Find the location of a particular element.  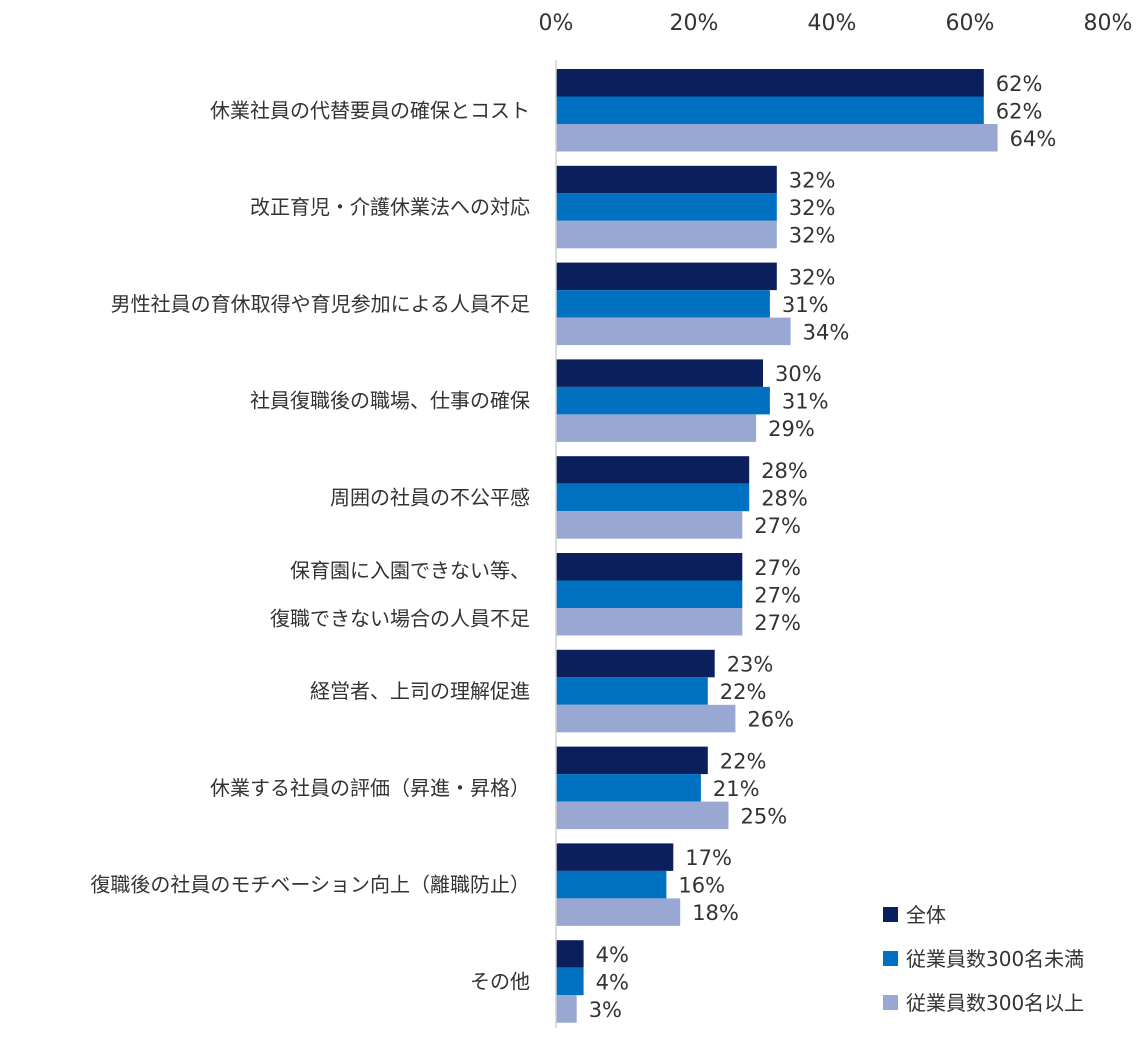

x-tick-label: 0% is located at coordinates (556, 23).